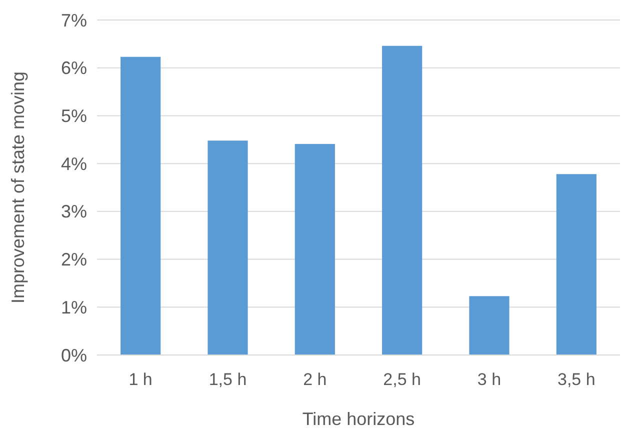 The height and width of the screenshot is (439, 630). Describe the element at coordinates (73, 68) in the screenshot. I see `y-tick-label: 6%` at that location.